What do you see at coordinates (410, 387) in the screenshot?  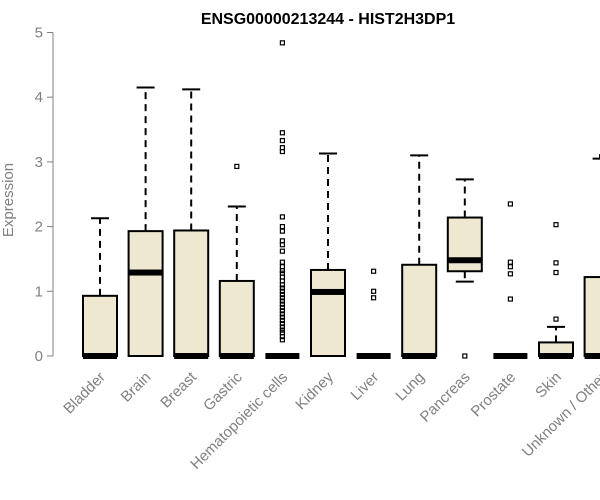 I see `x-tick-label: Lung` at bounding box center [410, 387].